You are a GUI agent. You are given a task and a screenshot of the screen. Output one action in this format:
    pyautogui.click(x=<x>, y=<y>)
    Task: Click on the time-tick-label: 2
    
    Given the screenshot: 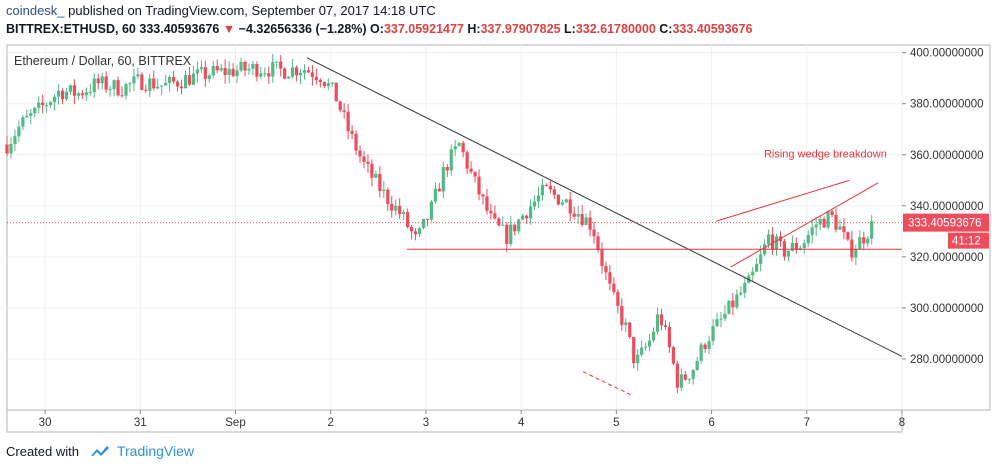 What is the action you would take?
    pyautogui.click(x=331, y=423)
    